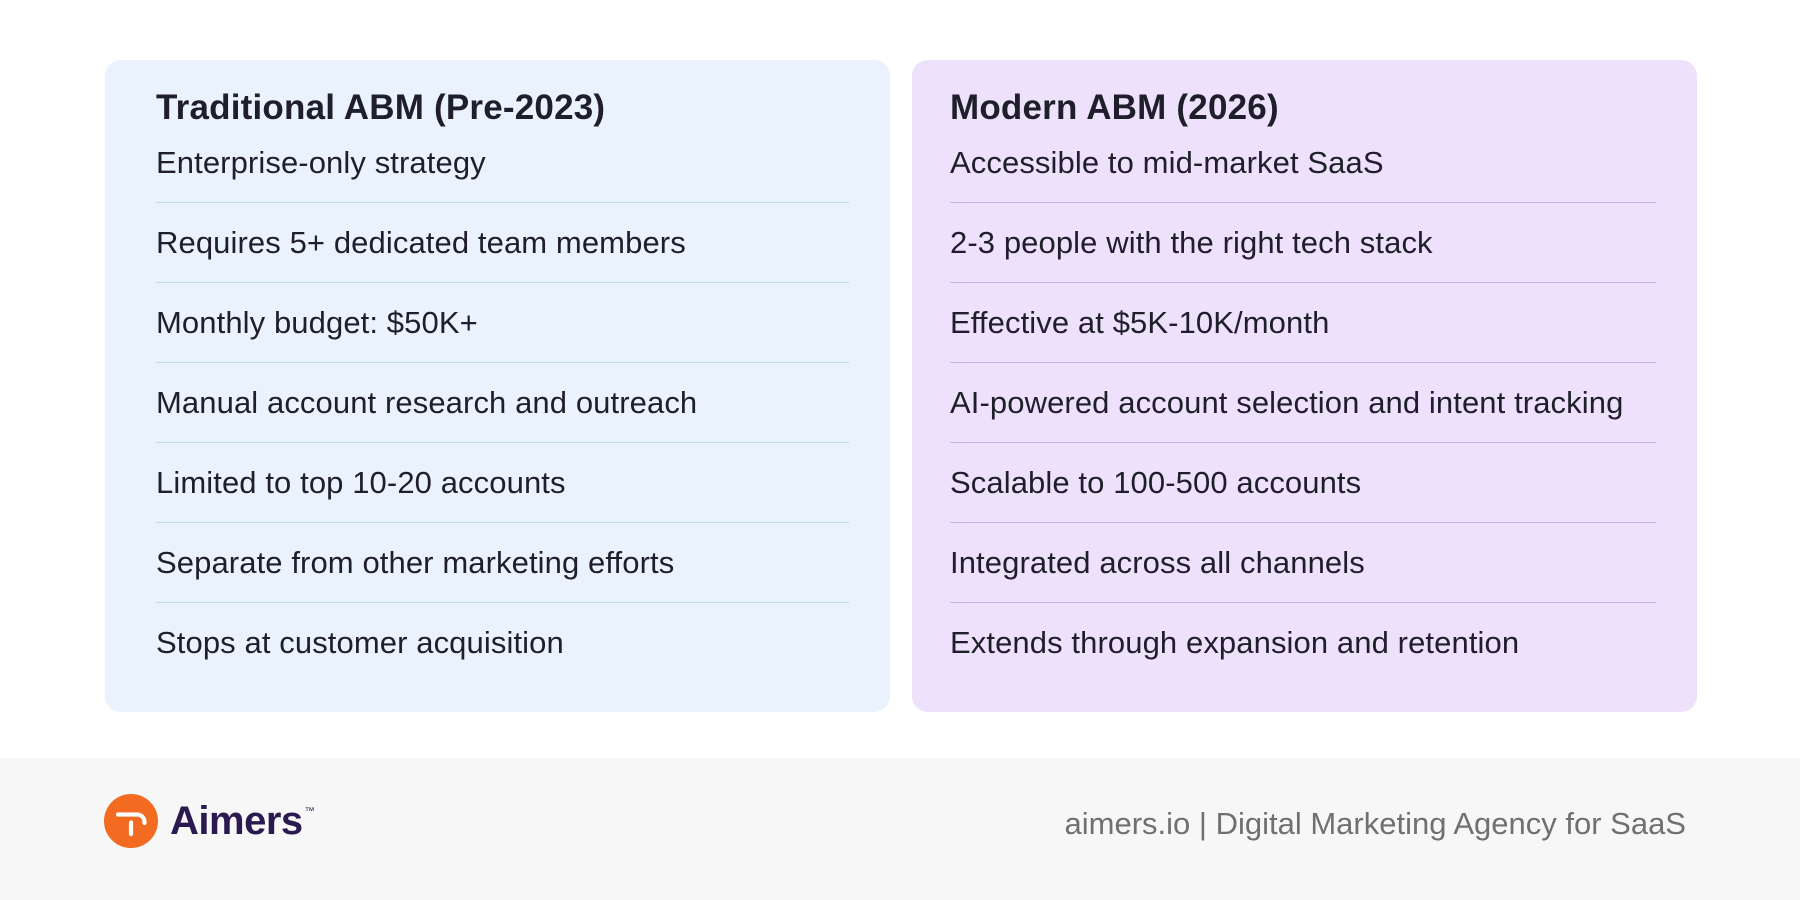 This screenshot has height=900, width=1800. What do you see at coordinates (1303, 163) in the screenshot?
I see `list-item: Accessible to mid-market SaaS` at bounding box center [1303, 163].